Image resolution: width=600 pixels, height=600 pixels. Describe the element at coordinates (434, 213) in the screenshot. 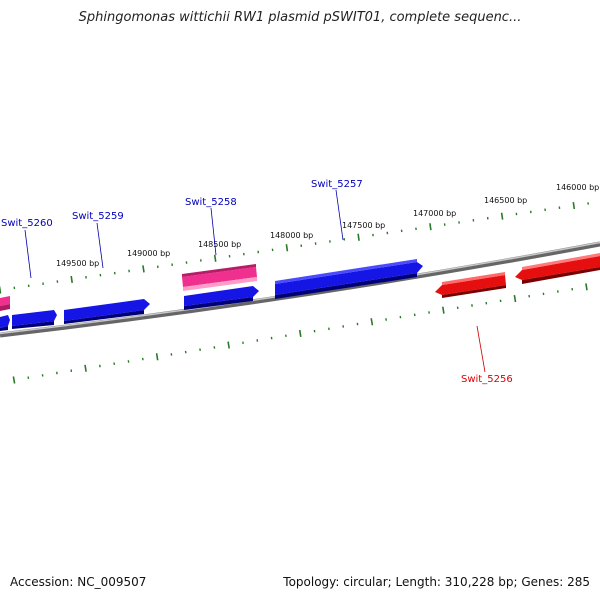

I see `scale-label: 147000 bp` at that location.